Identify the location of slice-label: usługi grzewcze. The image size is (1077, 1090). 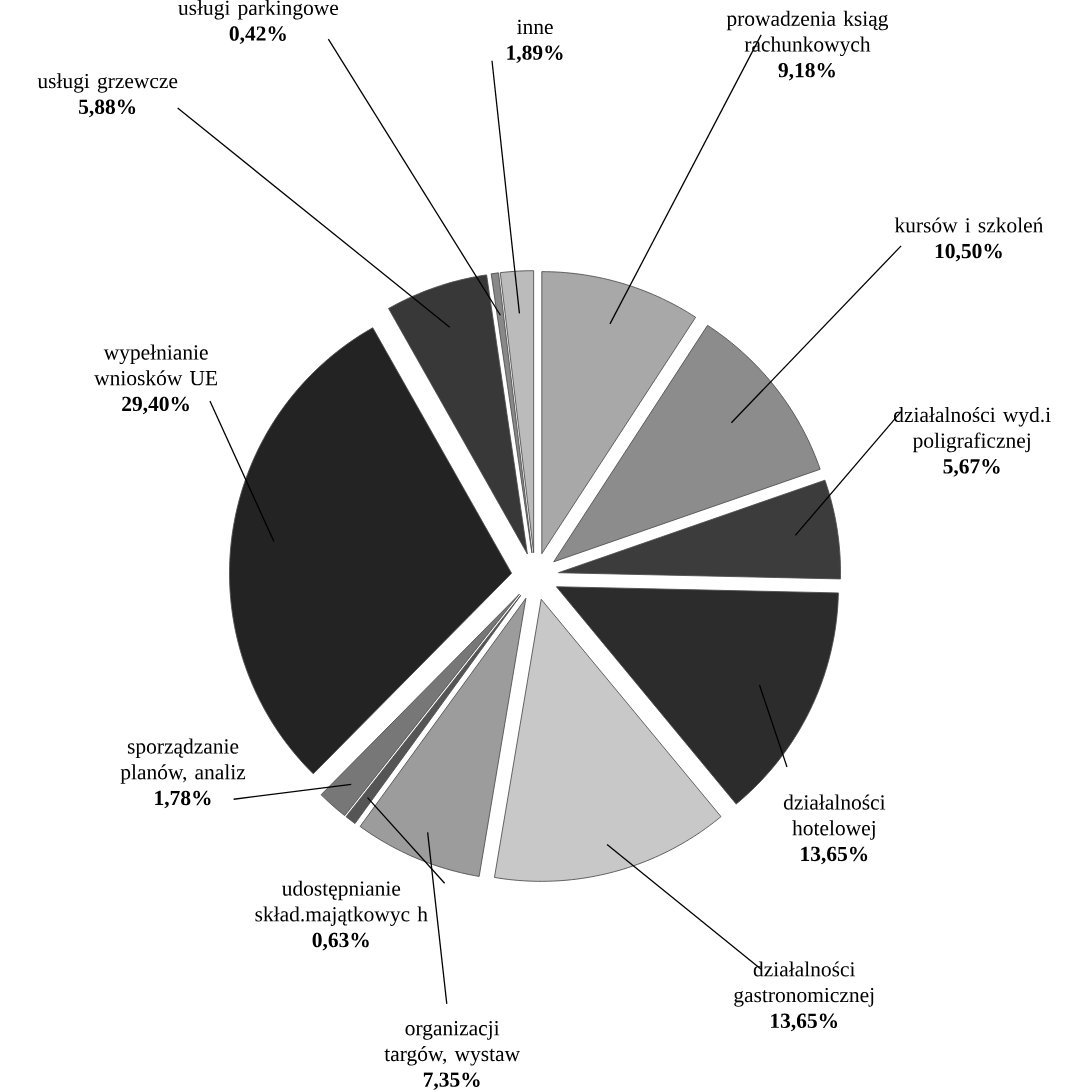
(107, 83).